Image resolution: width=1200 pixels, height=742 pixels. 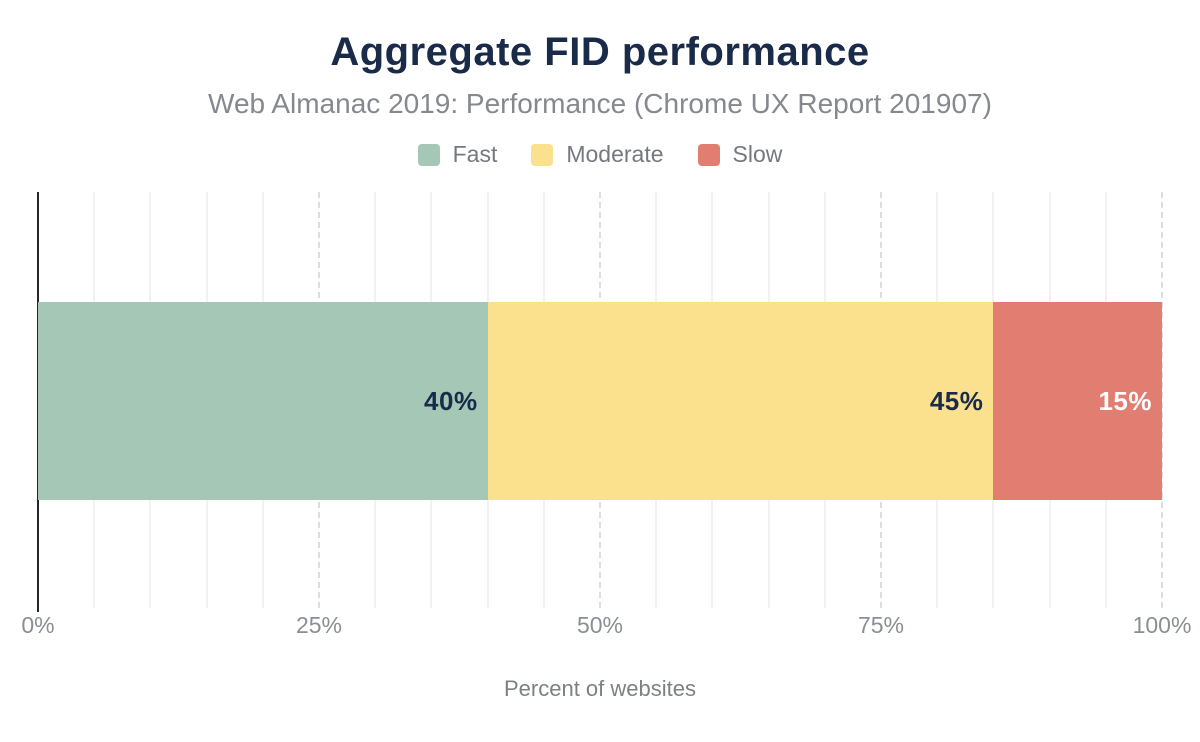 I want to click on legend: Fast Moderate Slow, so click(x=600, y=154).